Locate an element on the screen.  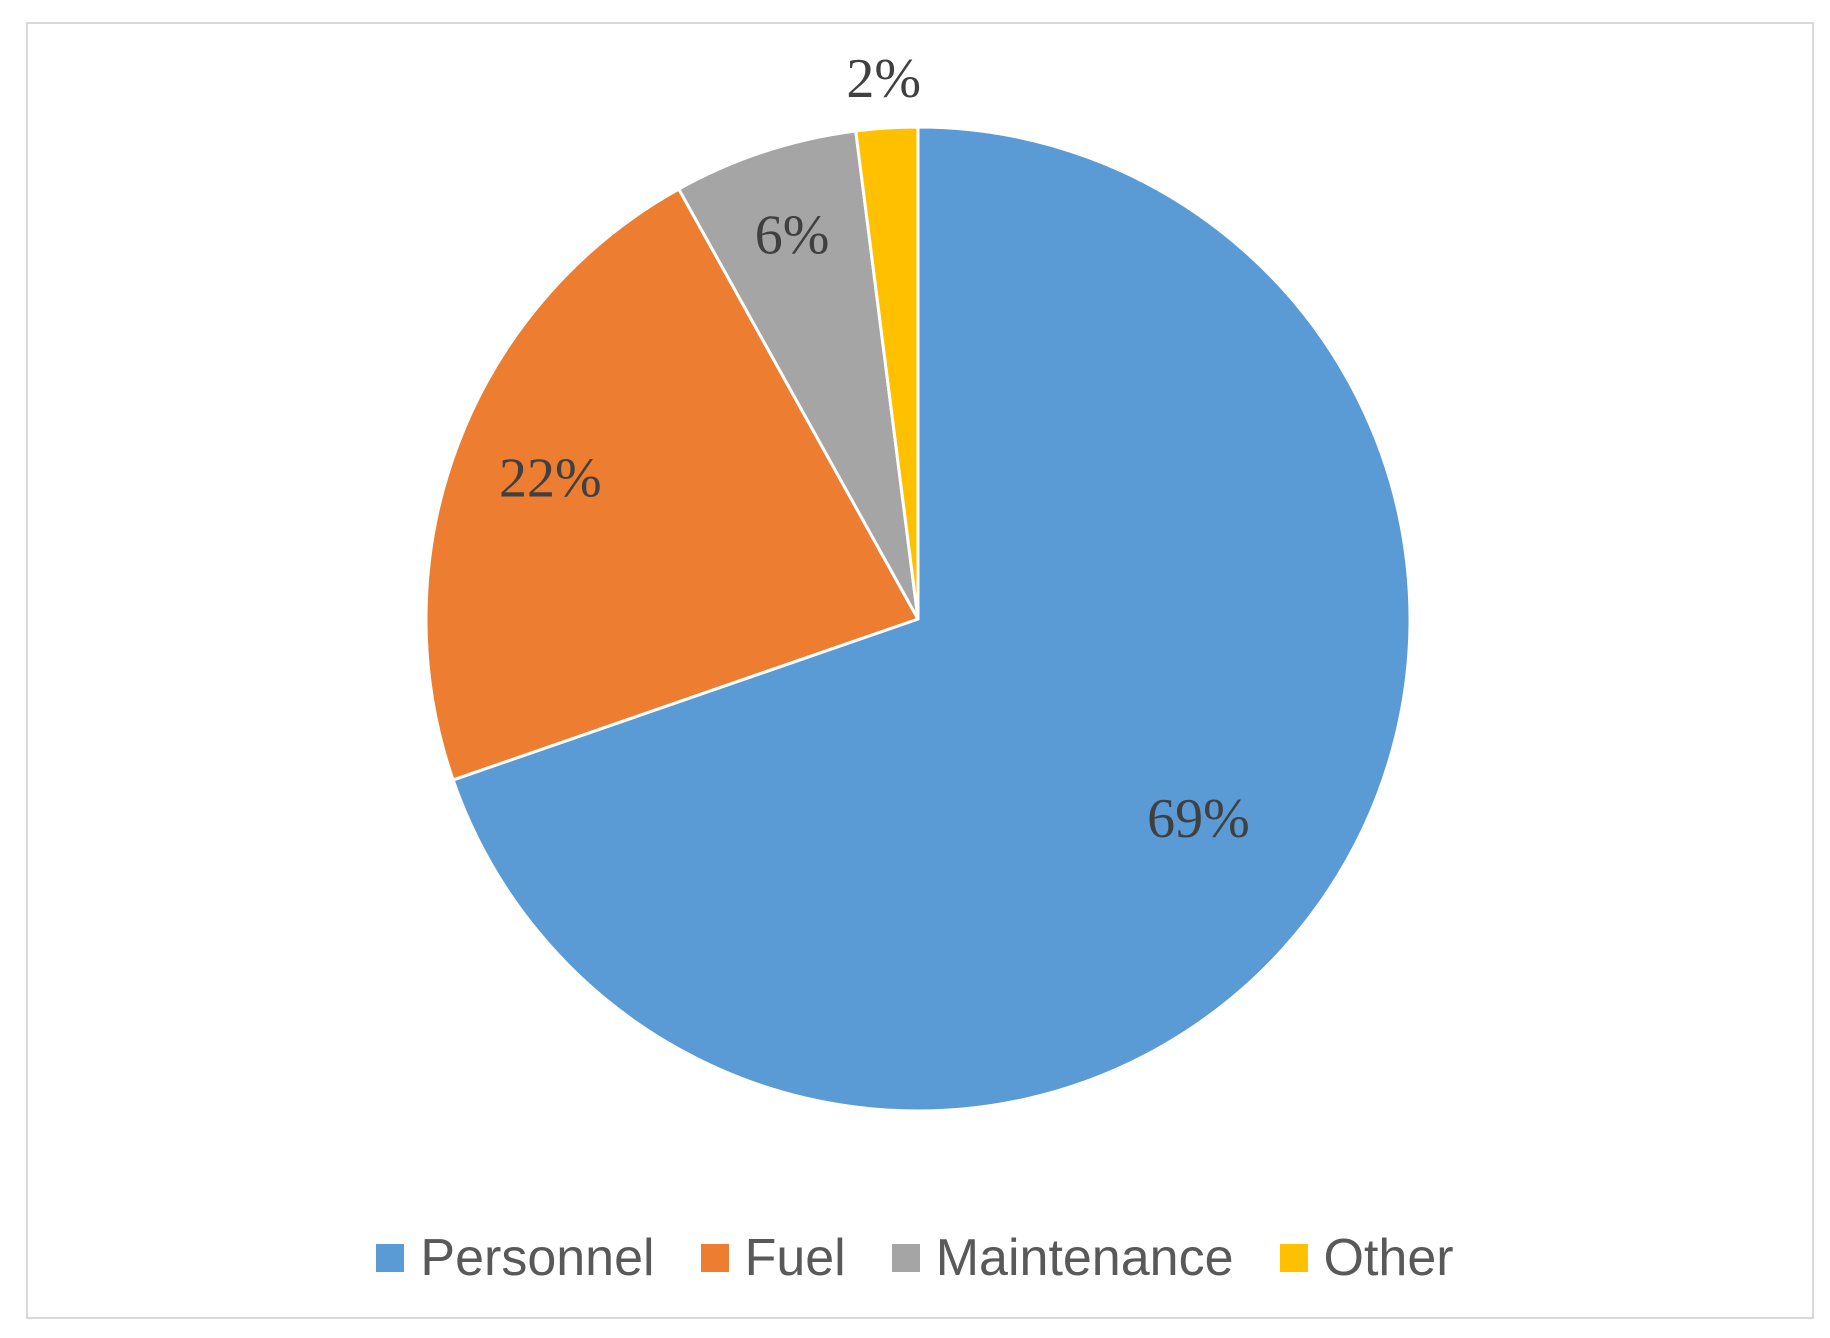
data-label-fuel: 22% is located at coordinates (550, 479).